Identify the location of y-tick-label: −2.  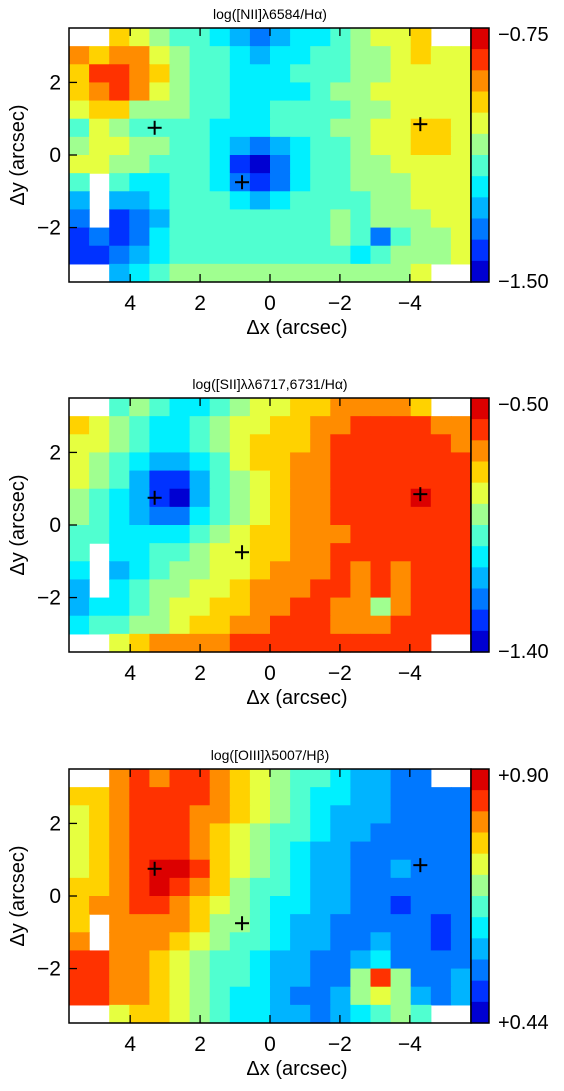
(49, 228).